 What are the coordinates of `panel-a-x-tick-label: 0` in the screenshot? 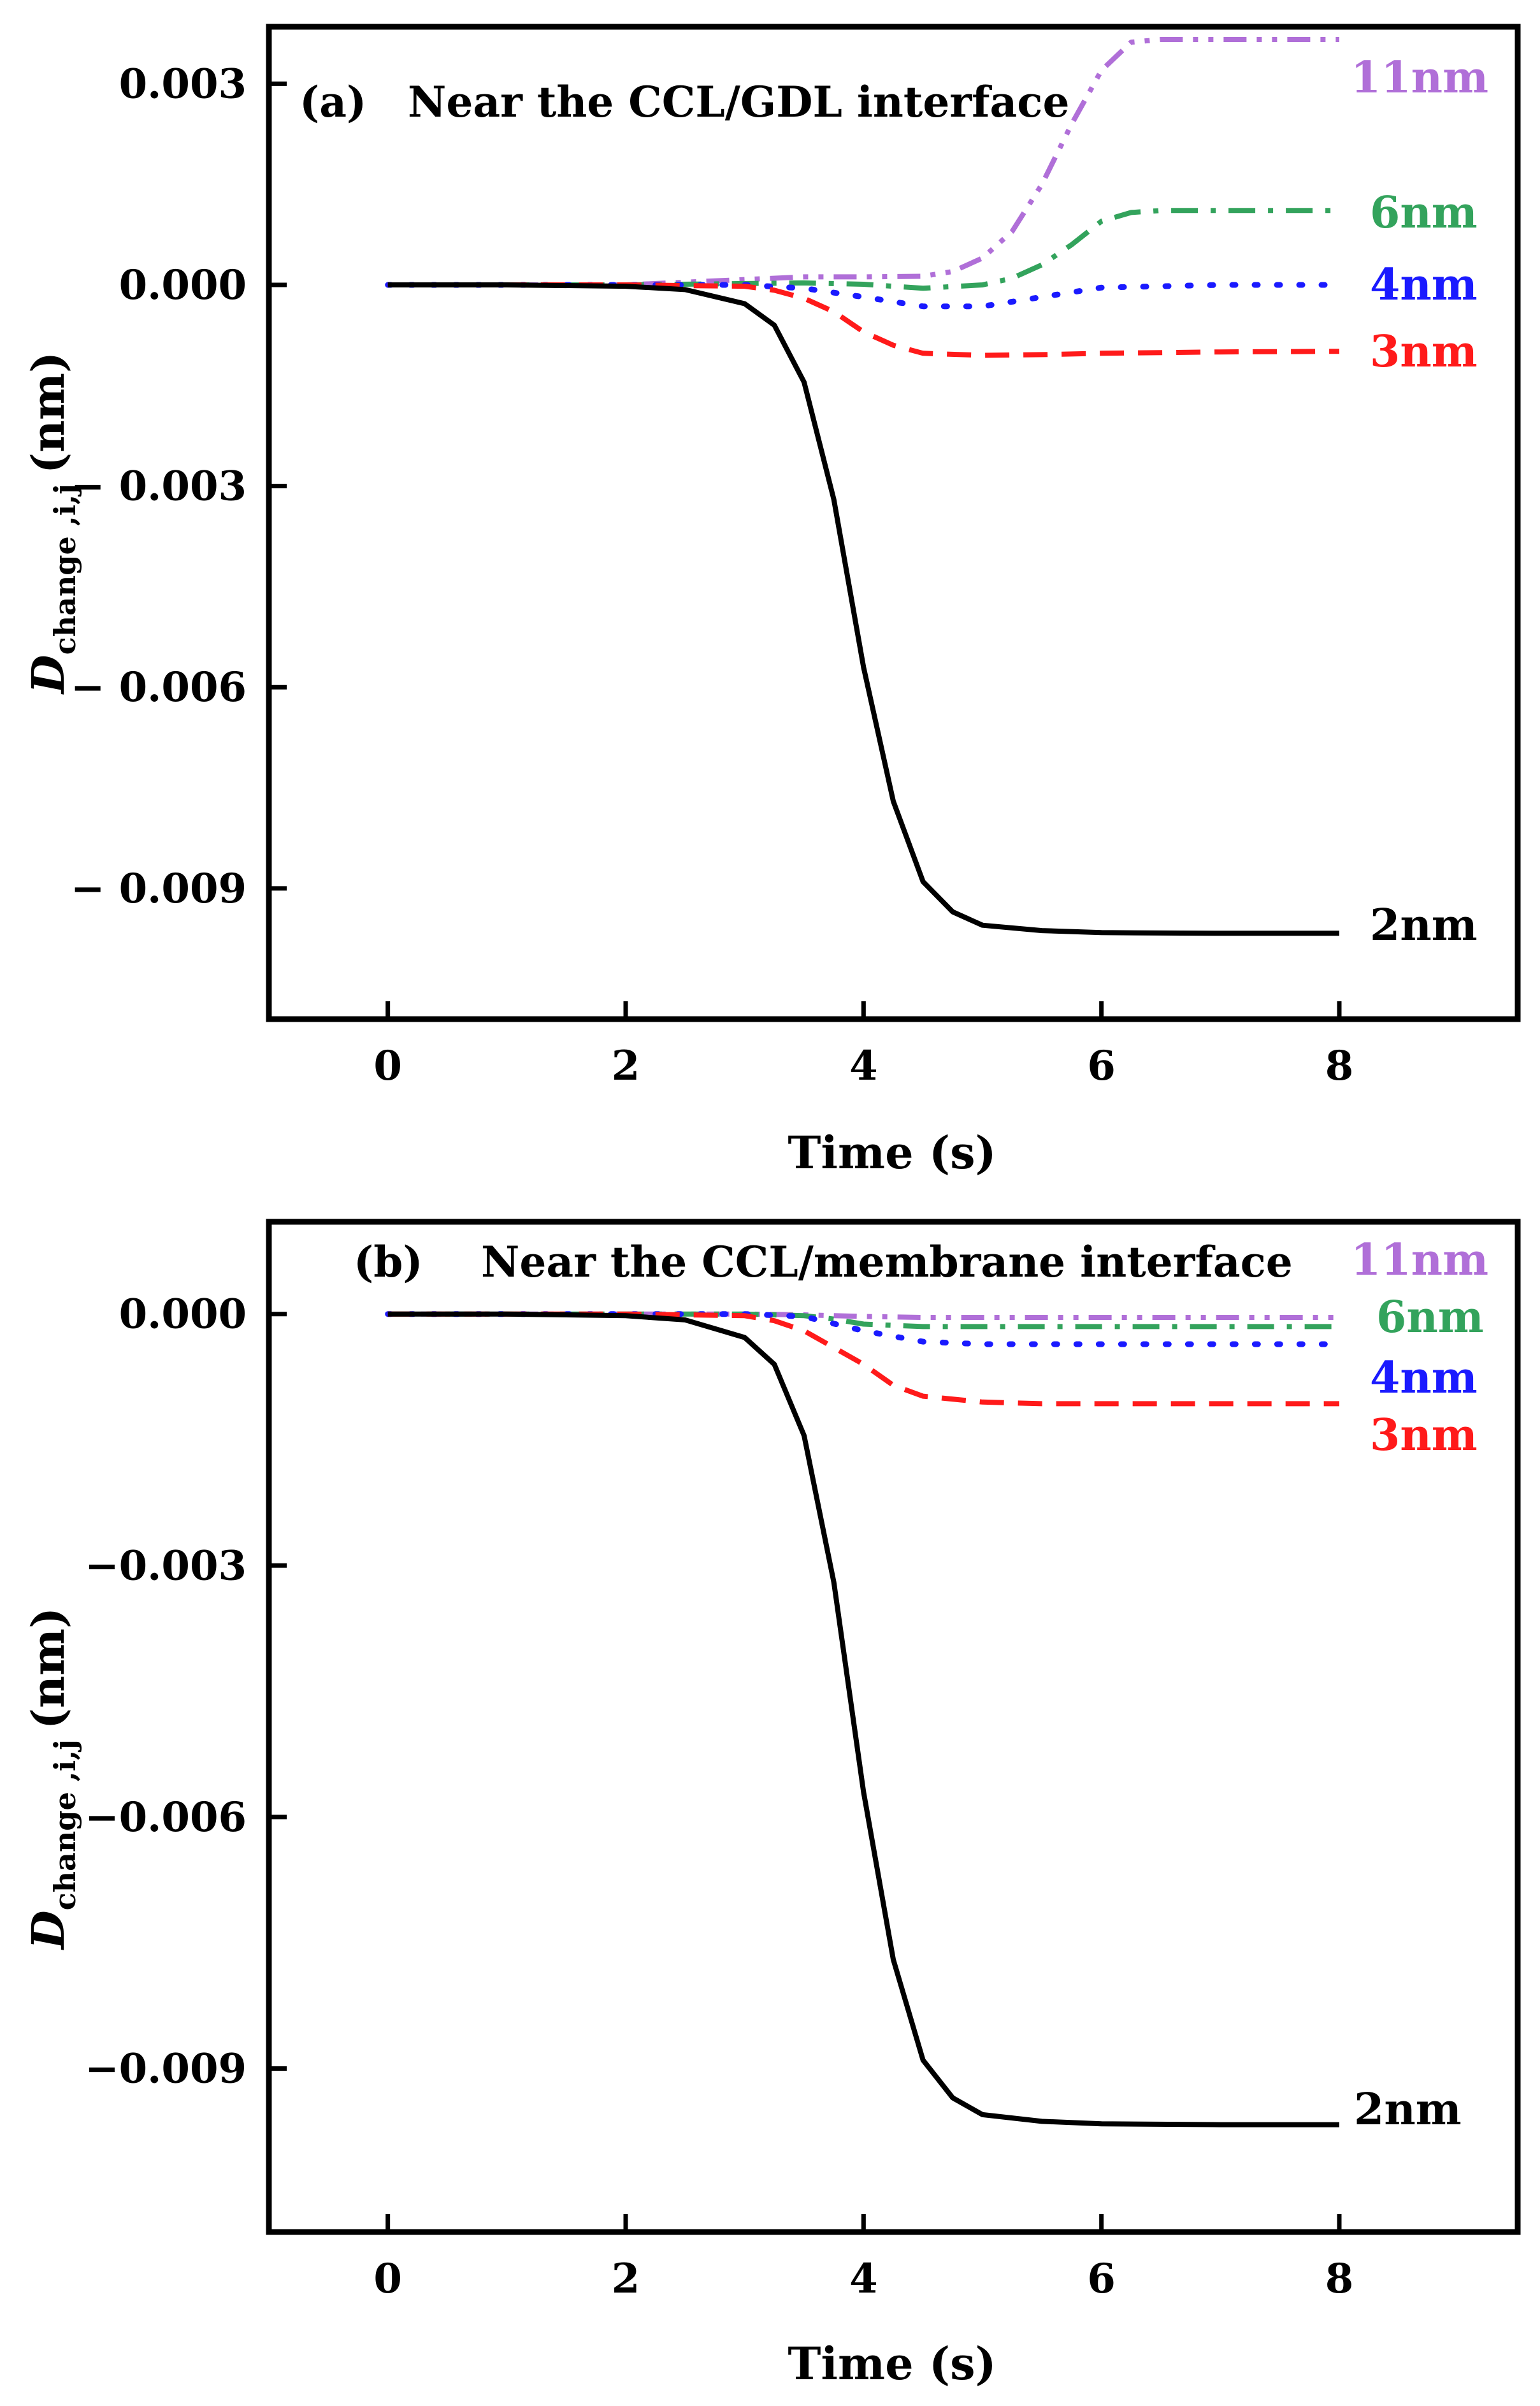 It's located at (387, 1066).